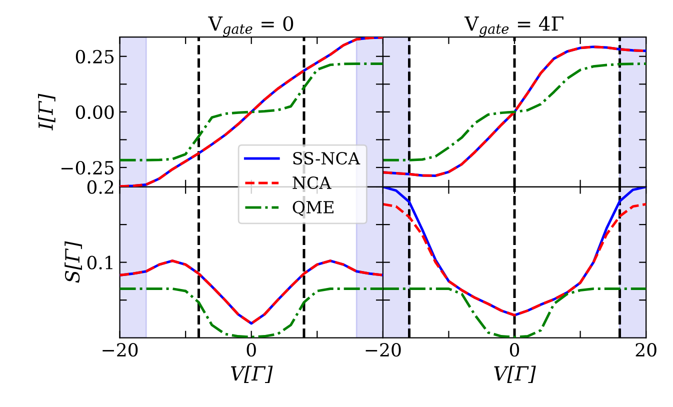 The image size is (673, 407). What do you see at coordinates (99, 263) in the screenshot?
I see `y-tick-label: 0.1` at bounding box center [99, 263].